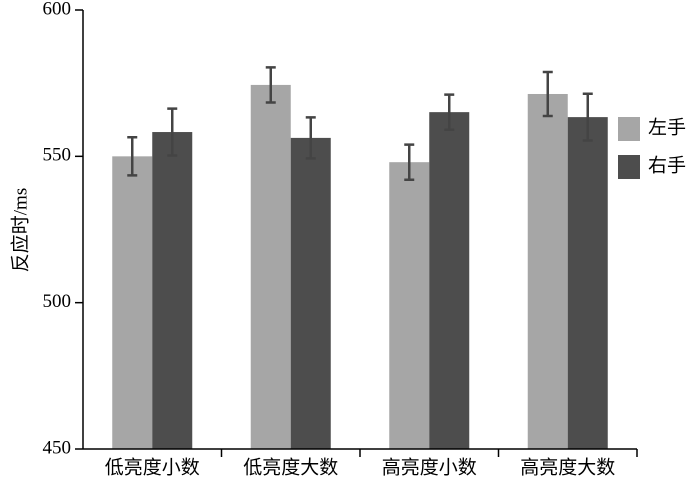 Image resolution: width=700 pixels, height=483 pixels. What do you see at coordinates (57, 301) in the screenshot?
I see `y-tick-label: 500` at bounding box center [57, 301].